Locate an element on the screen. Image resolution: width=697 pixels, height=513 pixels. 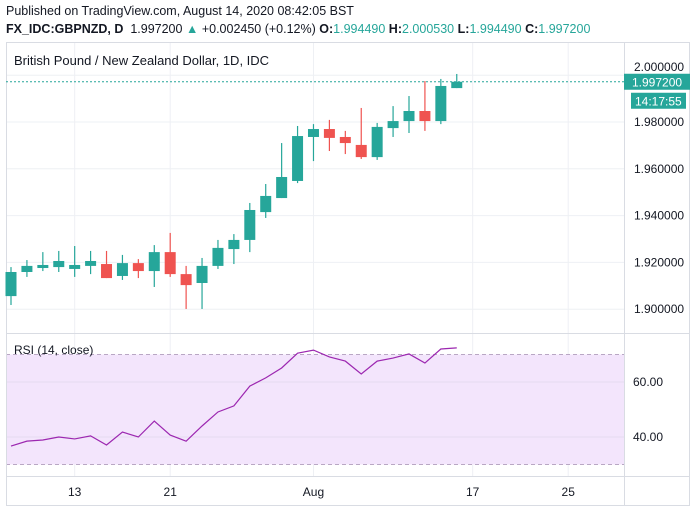
close-value: 1.997200 is located at coordinates (564, 29).